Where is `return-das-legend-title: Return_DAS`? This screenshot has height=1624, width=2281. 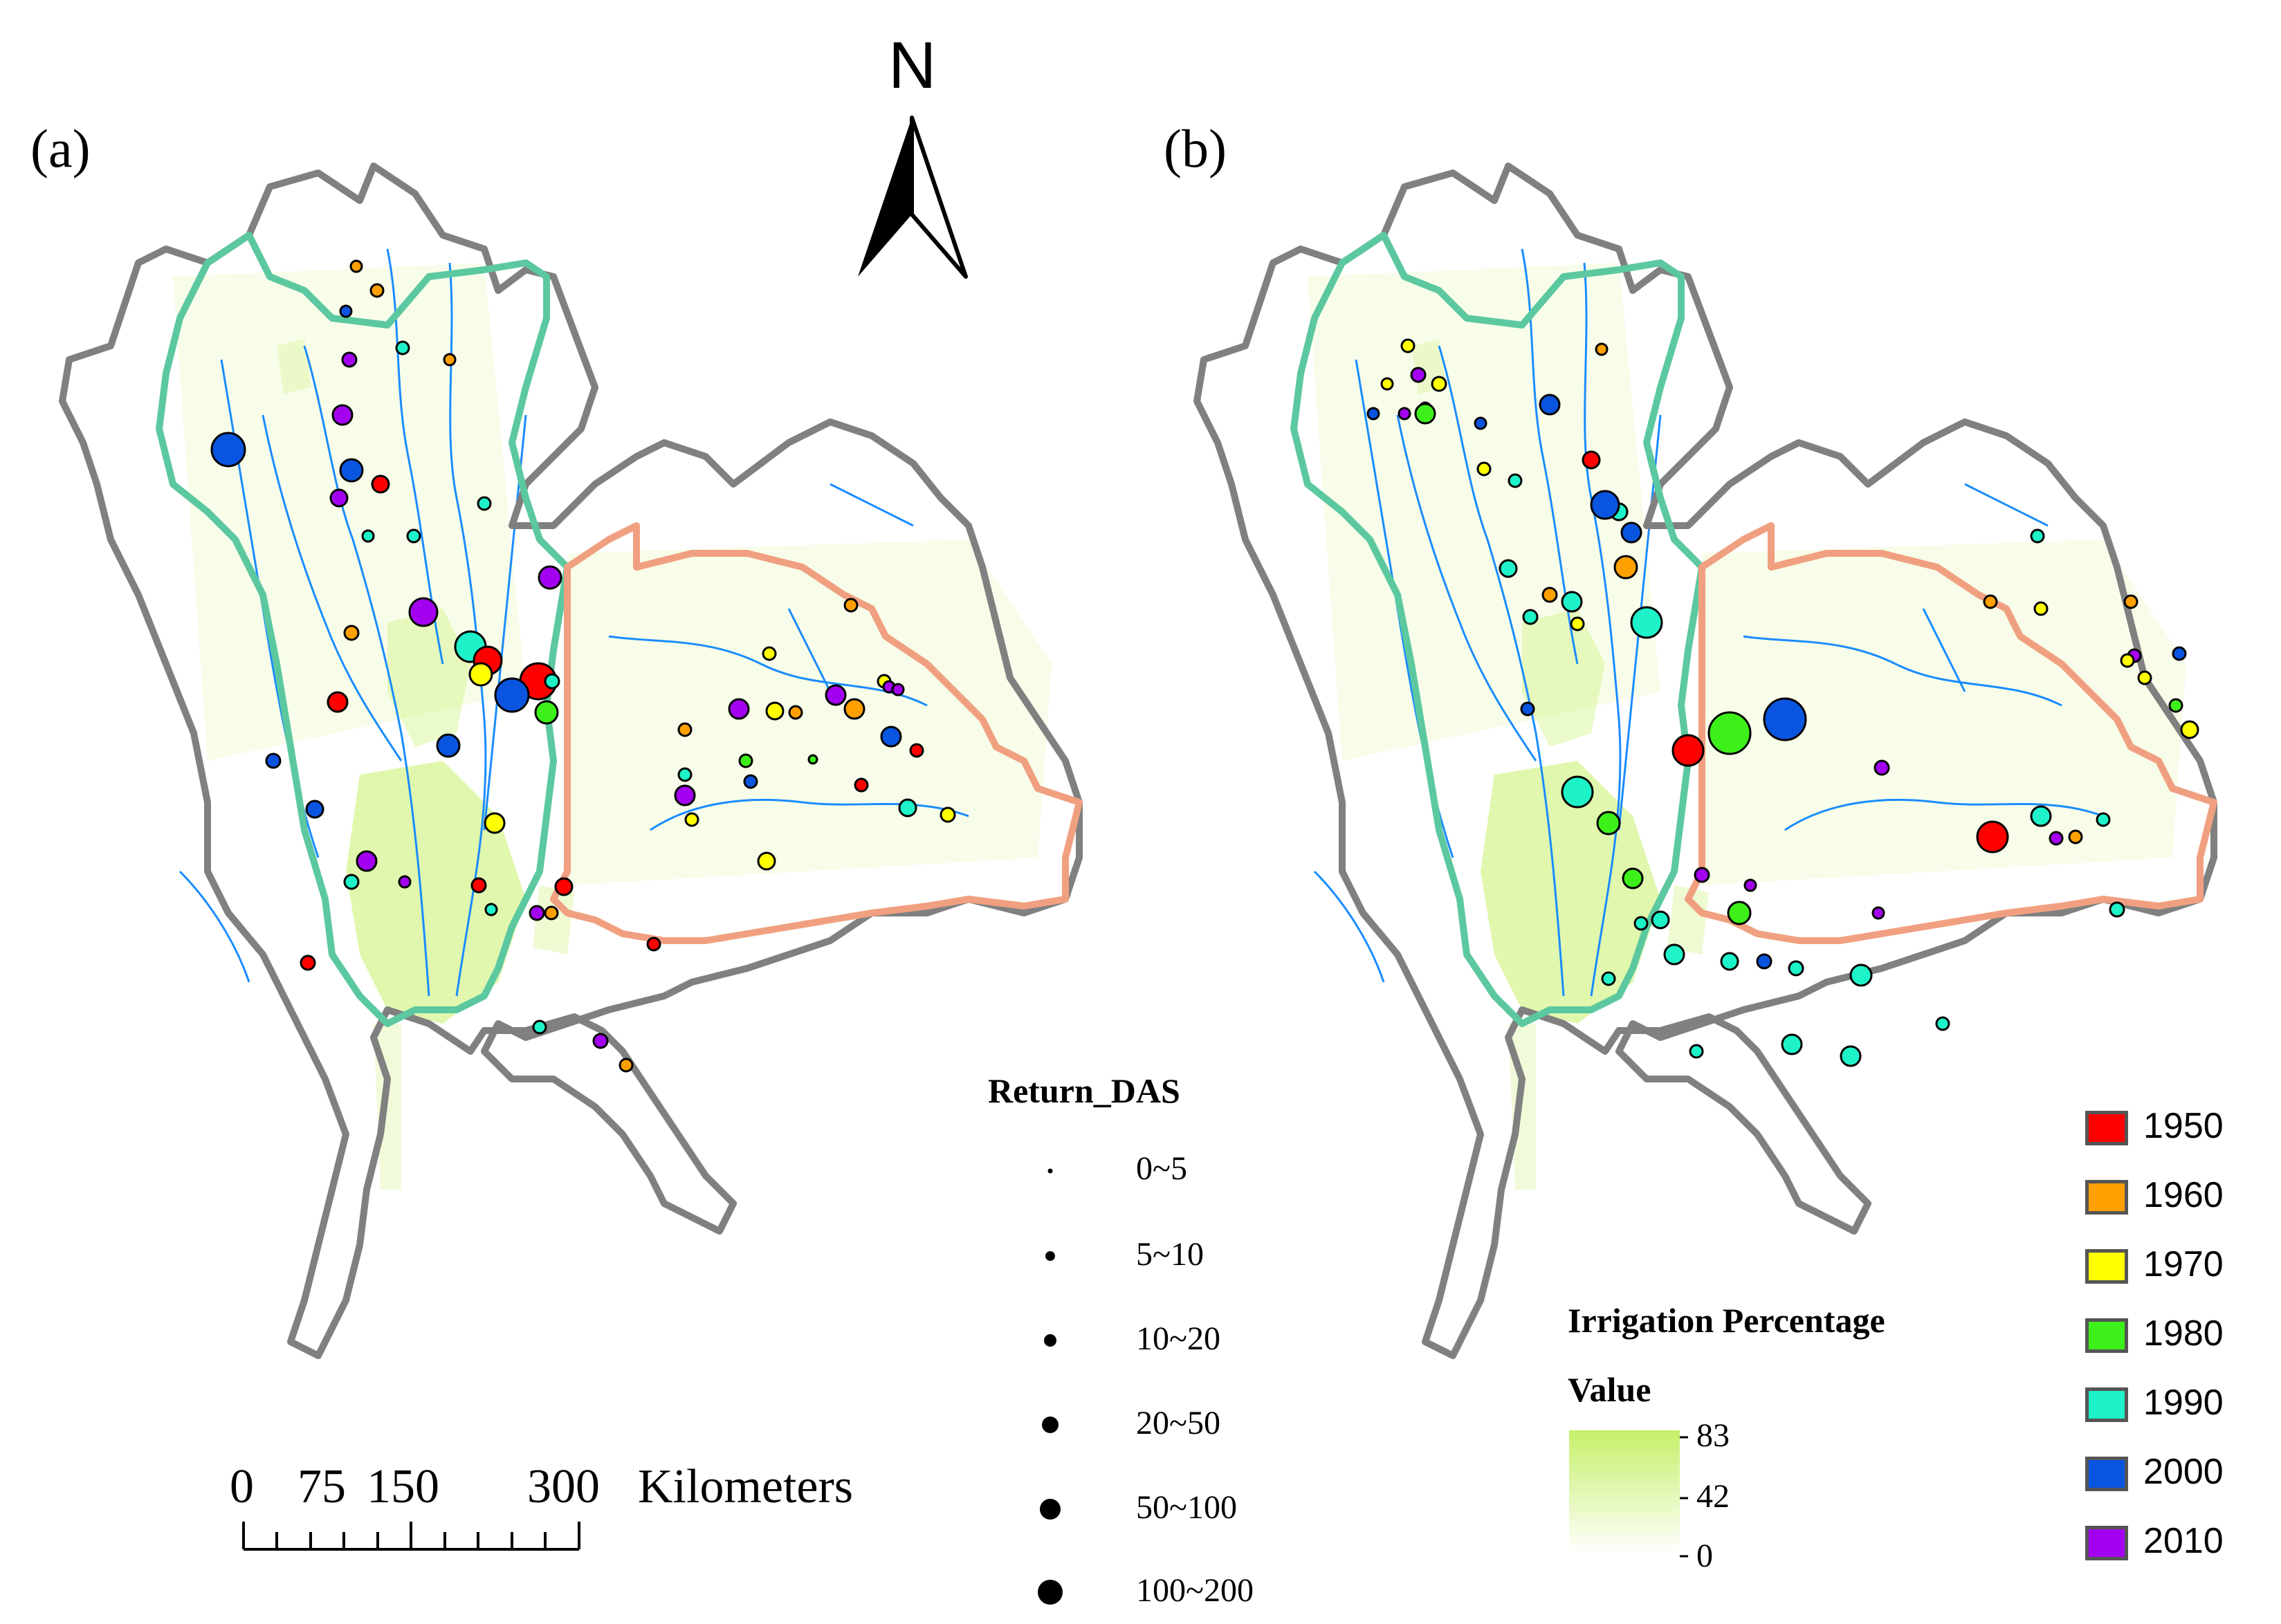 return-das-legend-title: Return_DAS is located at coordinates (1084, 1090).